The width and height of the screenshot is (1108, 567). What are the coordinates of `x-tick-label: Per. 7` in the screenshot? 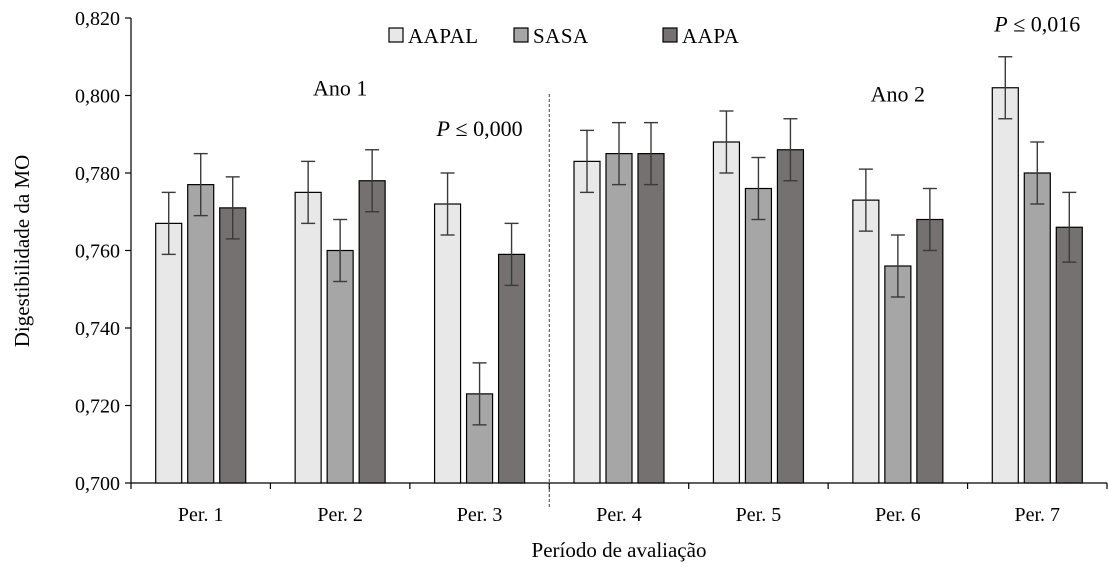 It's located at (1038, 515).